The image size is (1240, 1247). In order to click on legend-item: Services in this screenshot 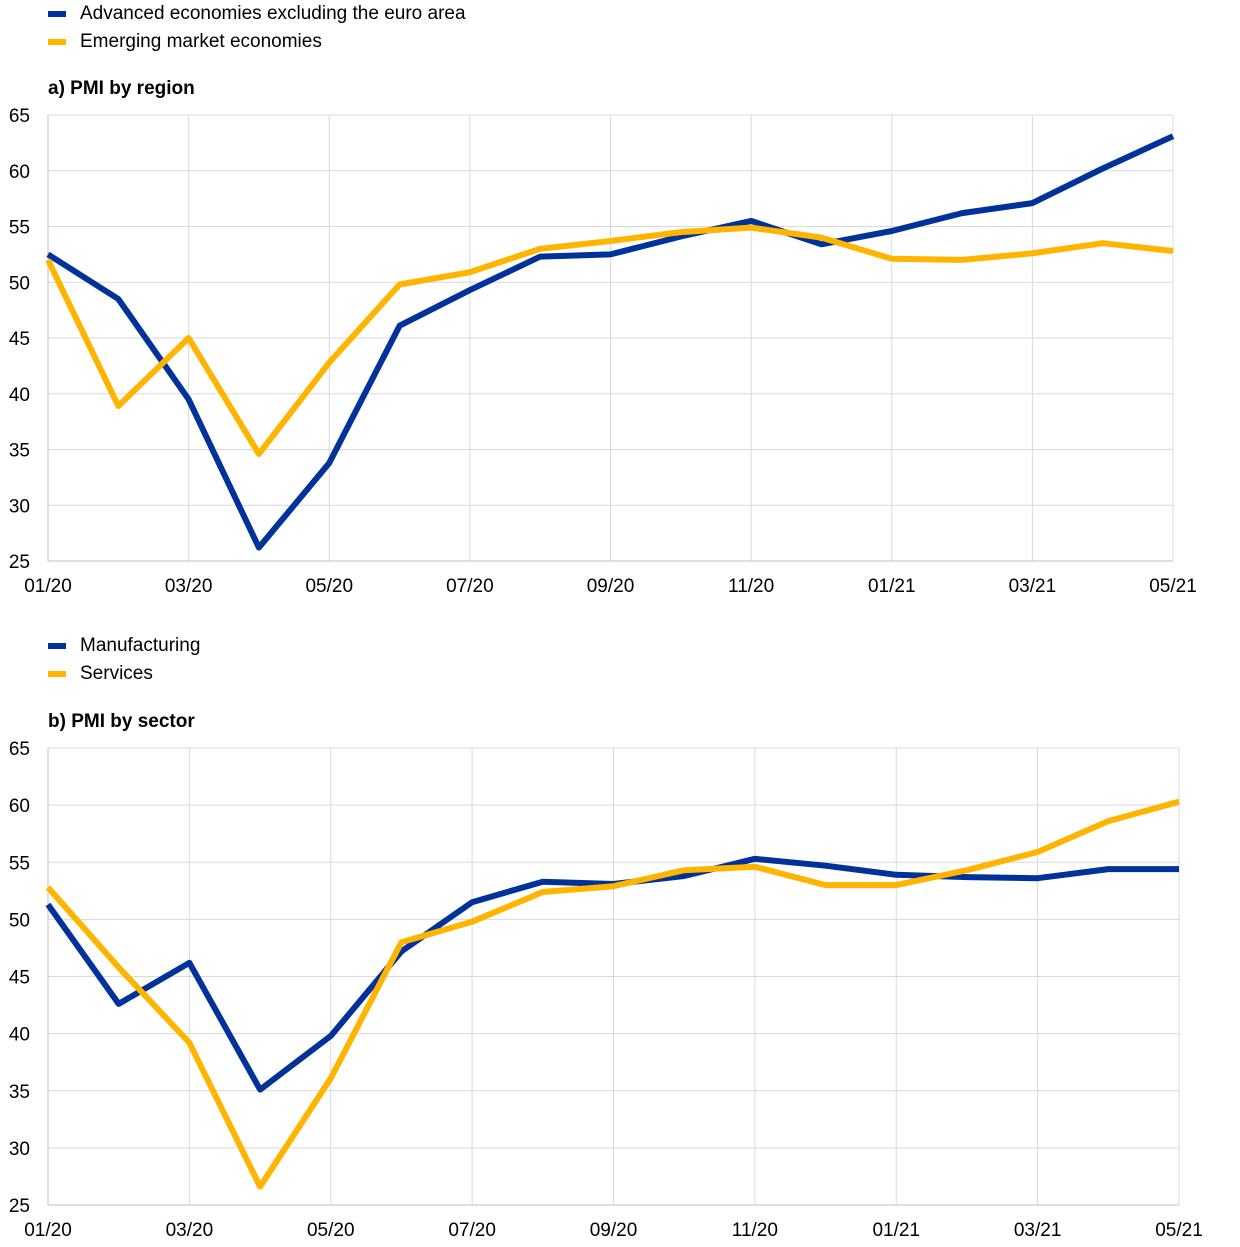, I will do `click(124, 674)`.